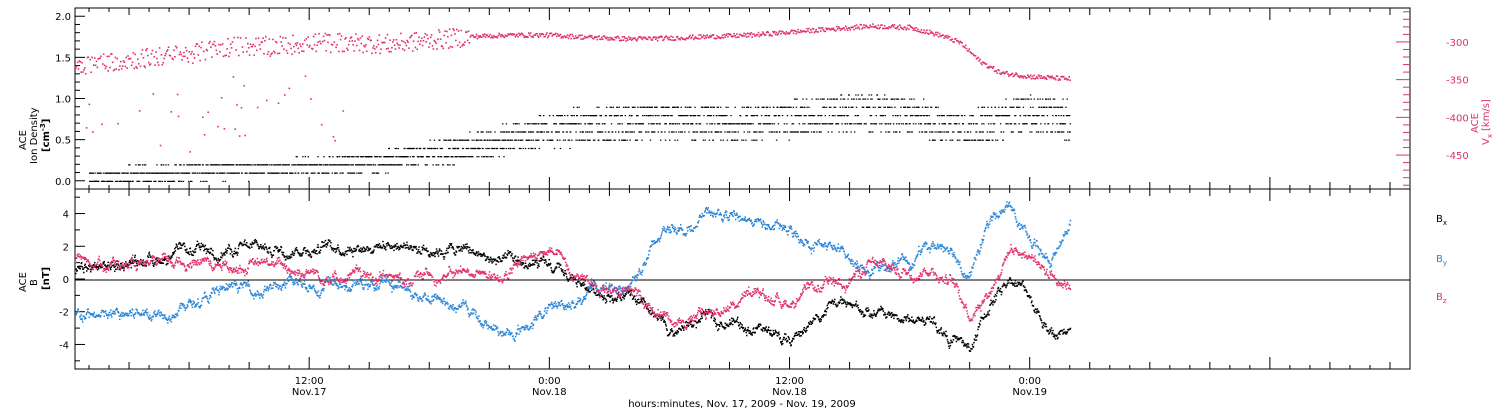 The width and height of the screenshot is (1500, 414). I want to click on p1-ytick-label-0: 0.0, so click(63, 182).